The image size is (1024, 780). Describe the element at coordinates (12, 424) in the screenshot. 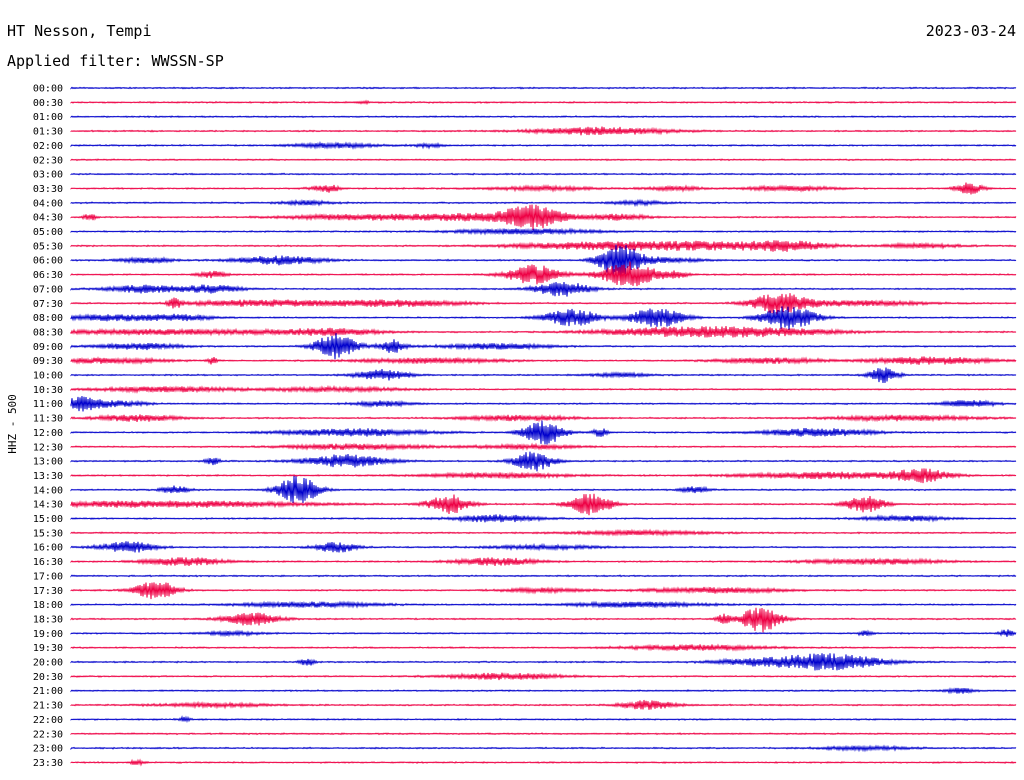

I see `channel-axis-label: HHZ - 500` at that location.